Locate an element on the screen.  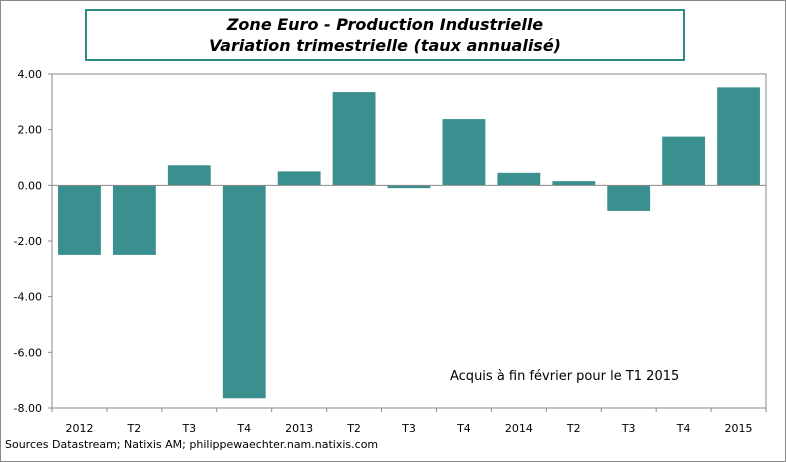
y-tick-label: 2.00 is located at coordinates (30, 130).